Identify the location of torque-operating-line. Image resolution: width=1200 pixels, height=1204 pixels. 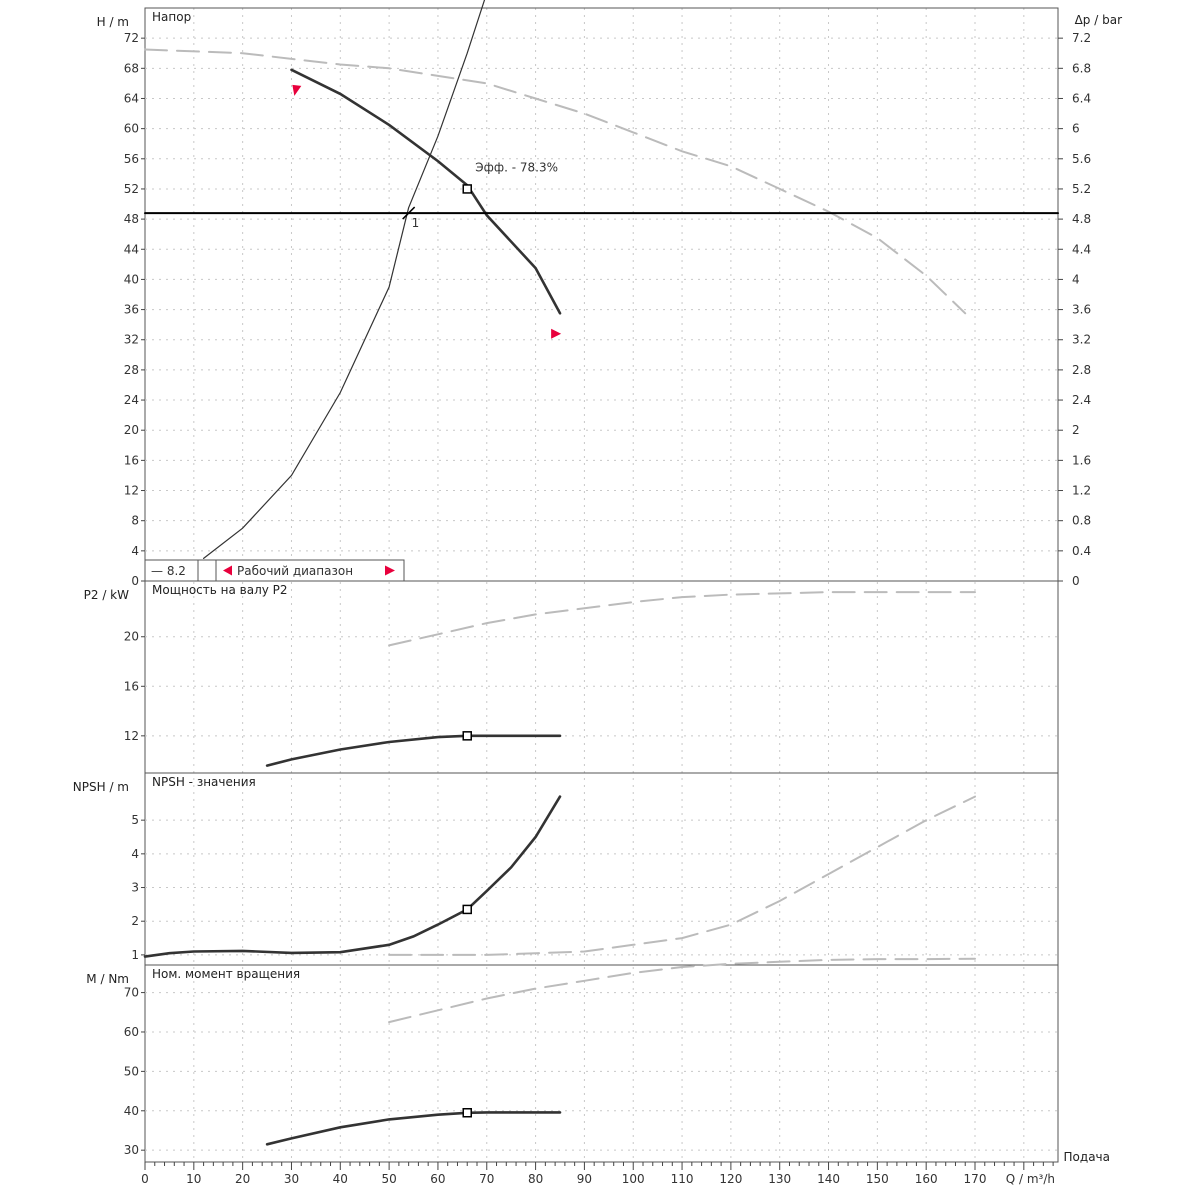
(413, 1128).